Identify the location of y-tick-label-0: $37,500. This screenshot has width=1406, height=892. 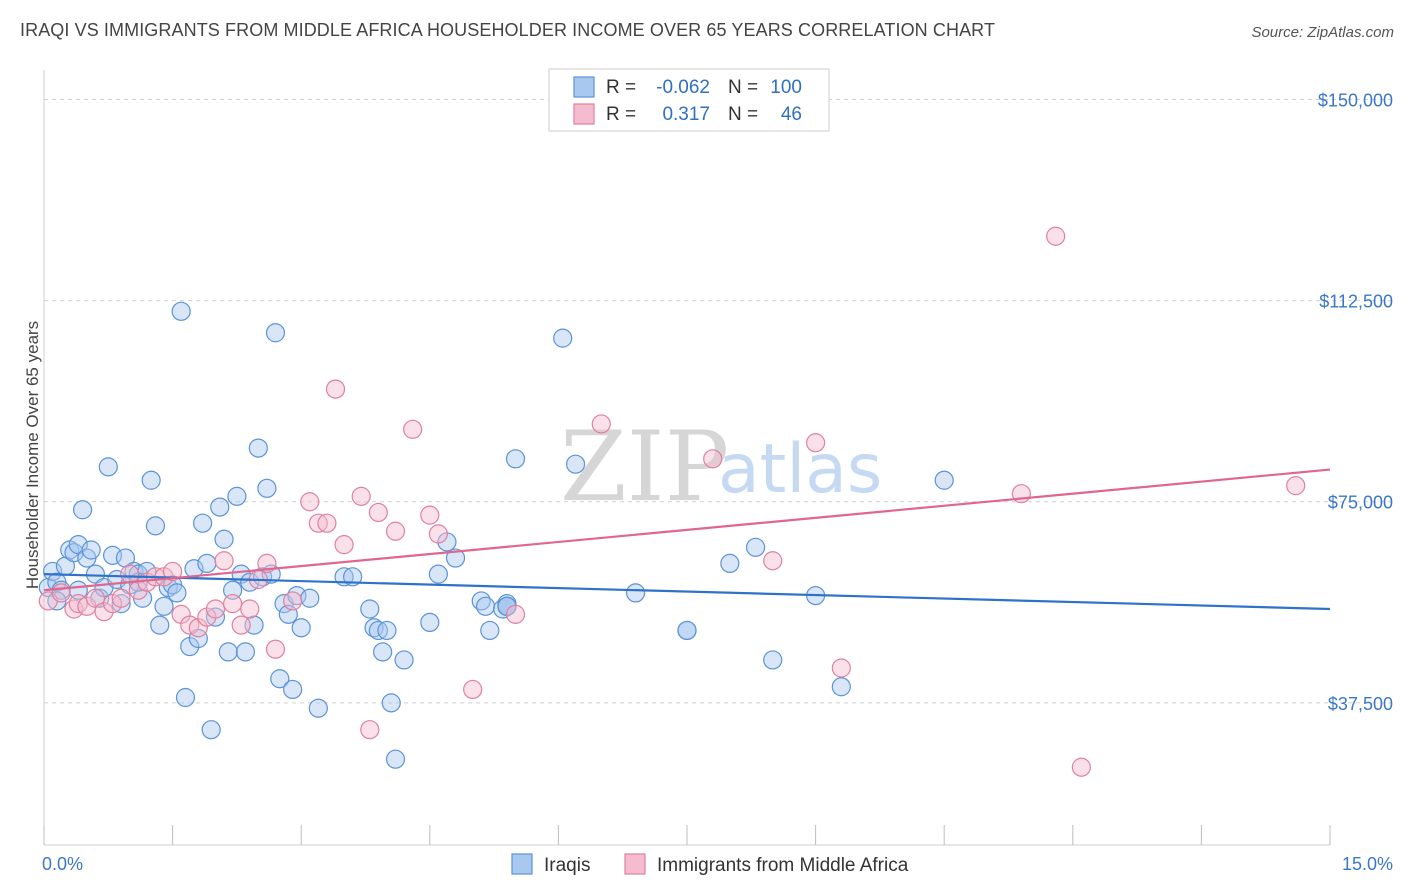
(1360, 704).